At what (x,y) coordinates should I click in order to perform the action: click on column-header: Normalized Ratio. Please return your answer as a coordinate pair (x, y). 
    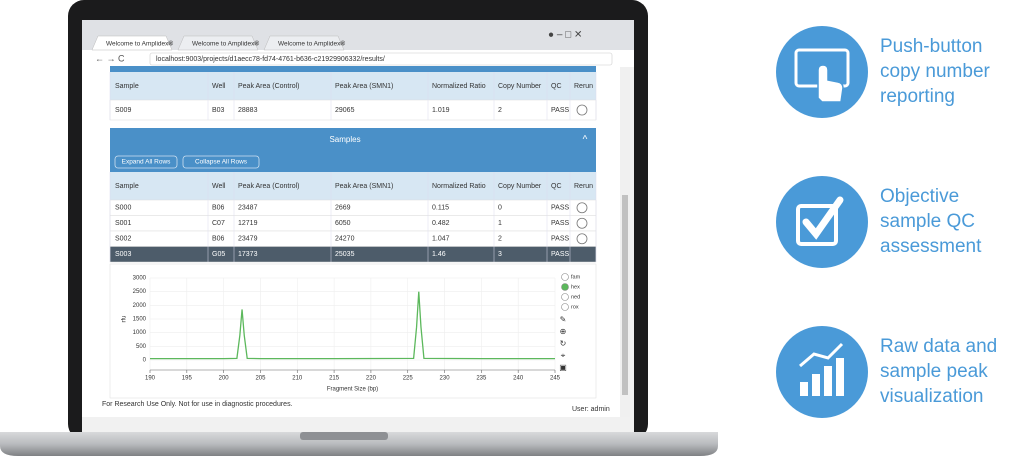
    Looking at the image, I should click on (459, 86).